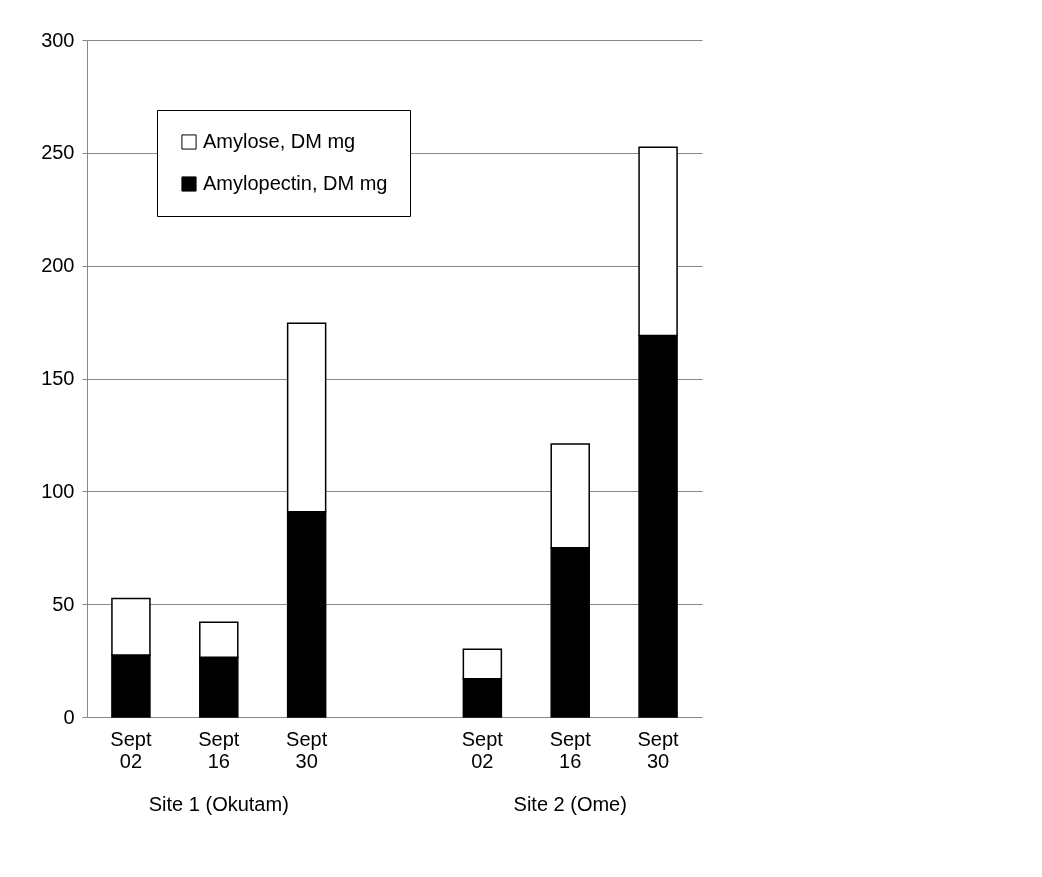  I want to click on y-tick-label: 100, so click(58, 490).